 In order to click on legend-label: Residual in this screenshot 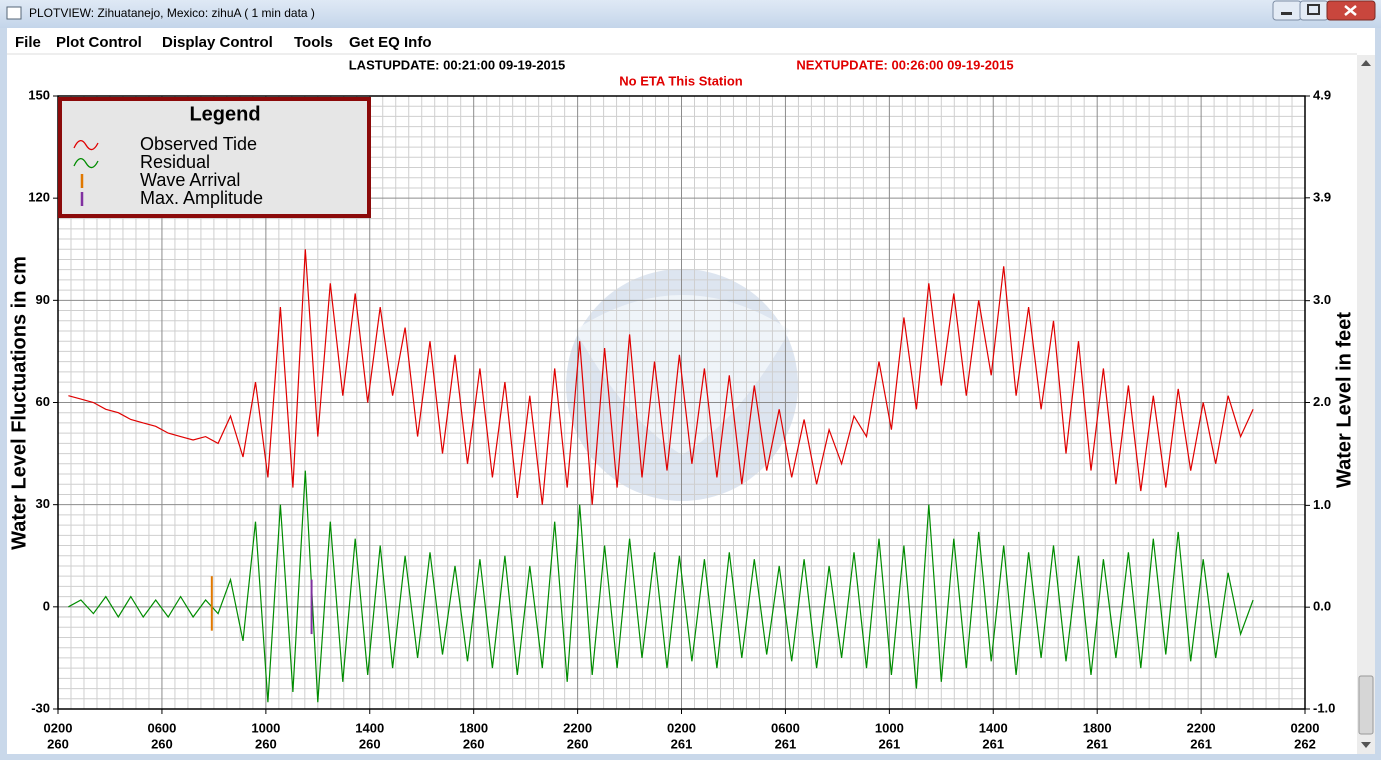, I will do `click(175, 162)`.